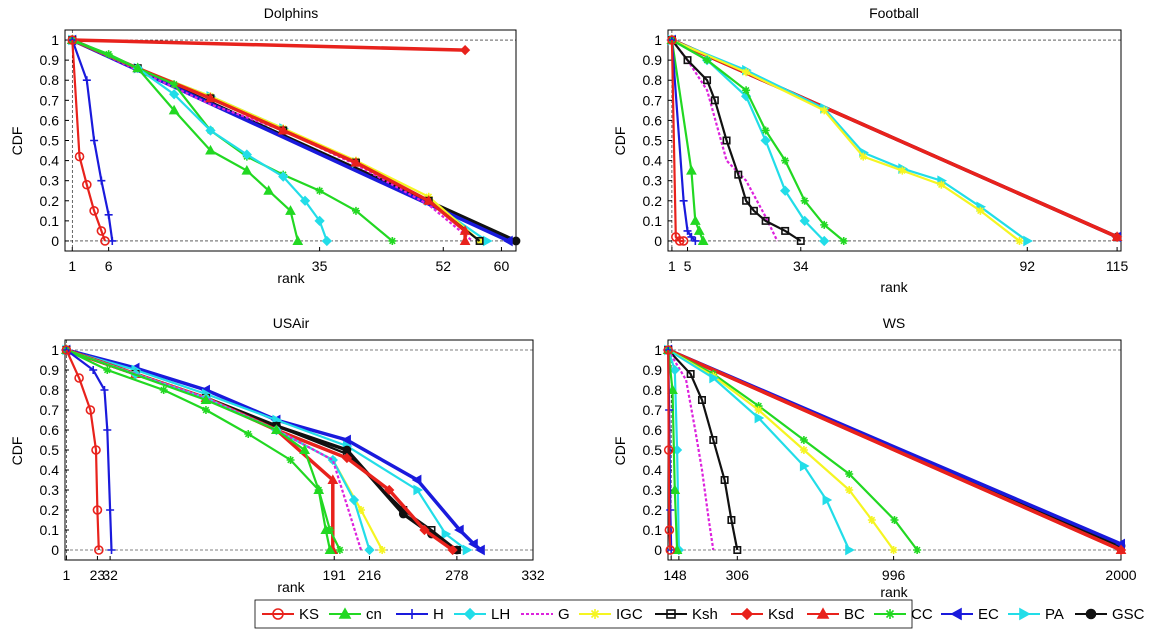 This screenshot has width=1158, height=634. What do you see at coordinates (1117, 266) in the screenshot?
I see `xtick-label: 115` at bounding box center [1117, 266].